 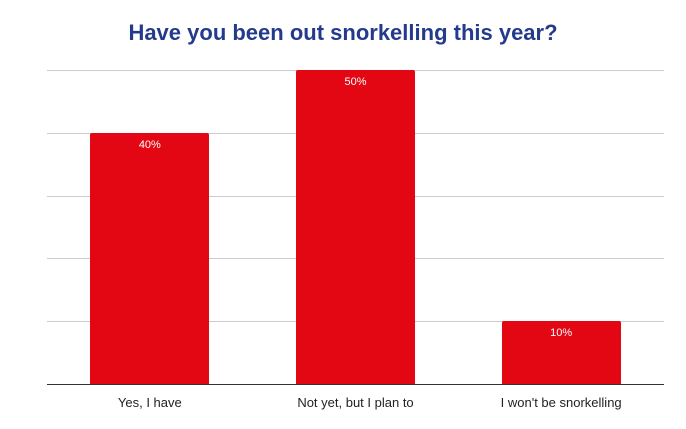 What do you see at coordinates (561, 333) in the screenshot?
I see `bar-value-label: 10%` at bounding box center [561, 333].